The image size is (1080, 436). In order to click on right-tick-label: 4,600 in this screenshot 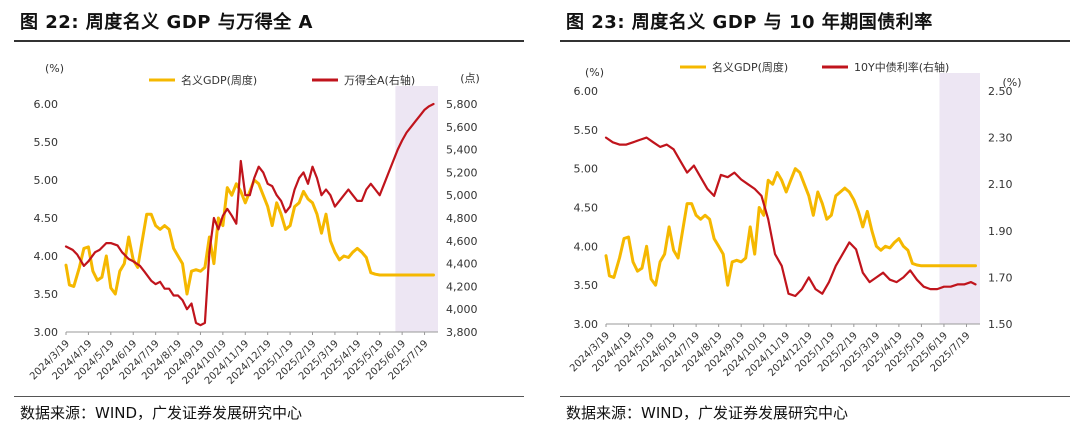, I will do `click(462, 241)`.